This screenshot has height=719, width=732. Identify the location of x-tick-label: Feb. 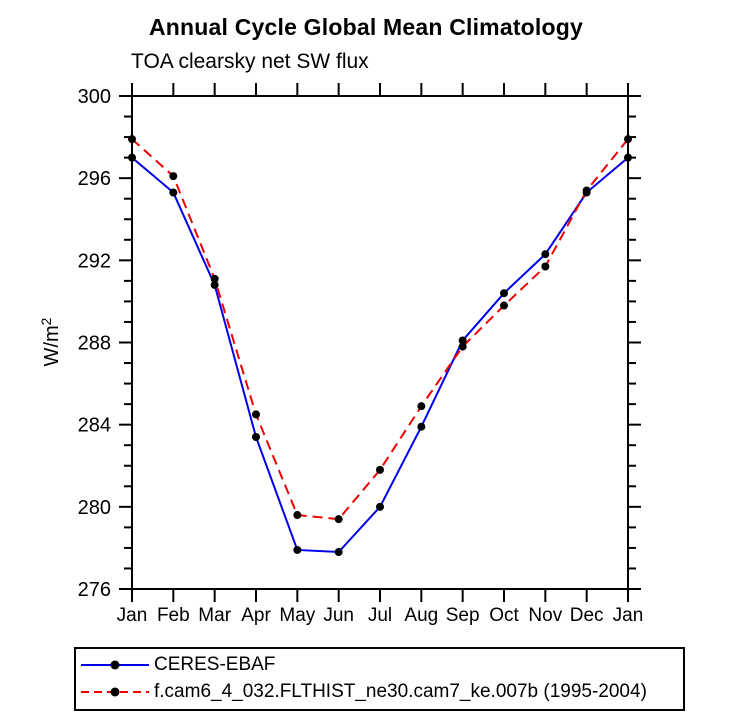
(173, 615).